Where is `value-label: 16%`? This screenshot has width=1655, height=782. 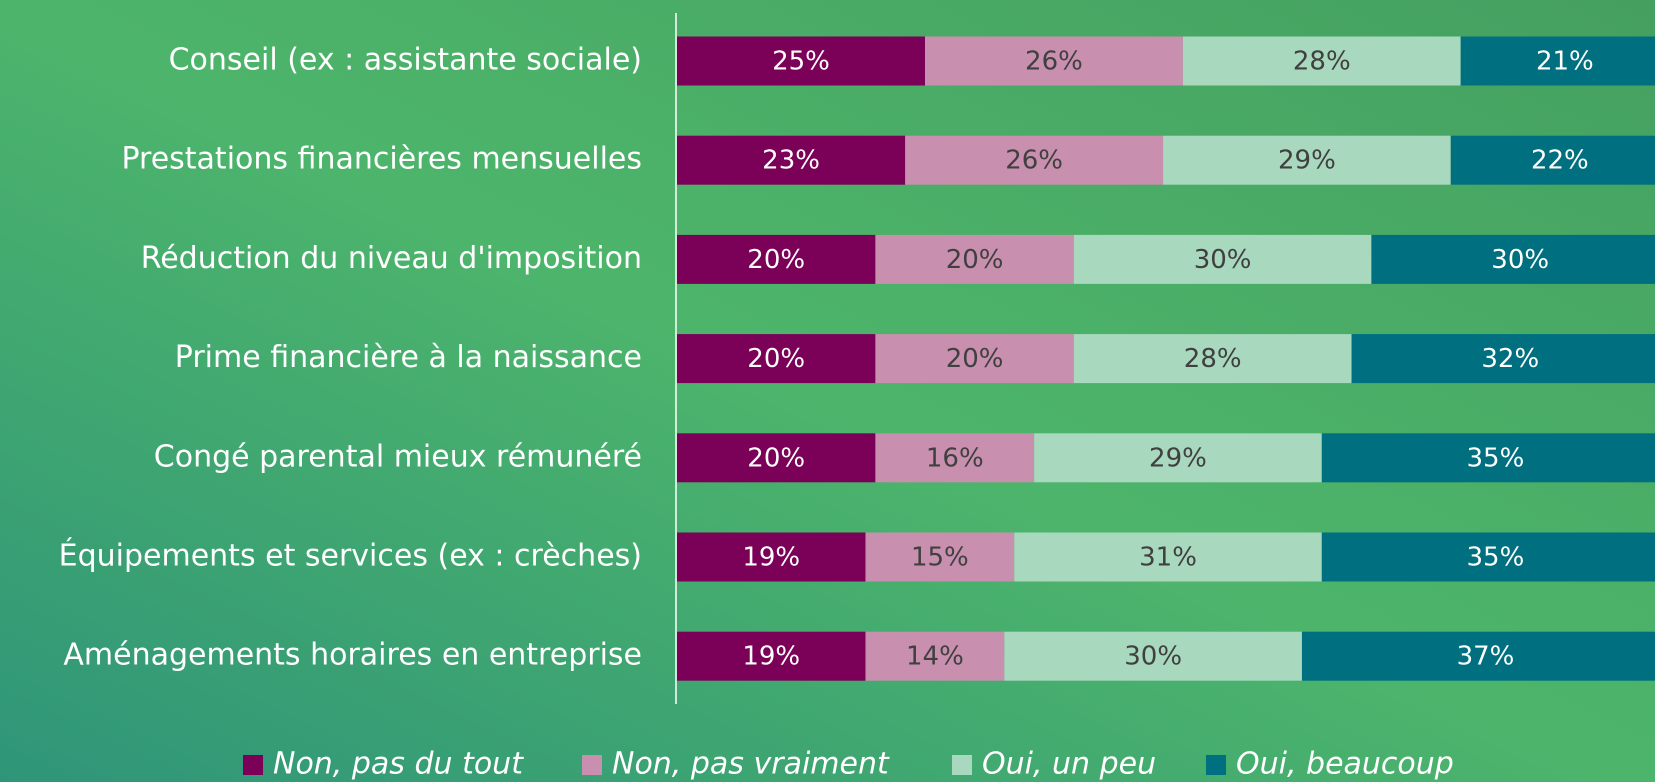 value-label: 16% is located at coordinates (955, 458).